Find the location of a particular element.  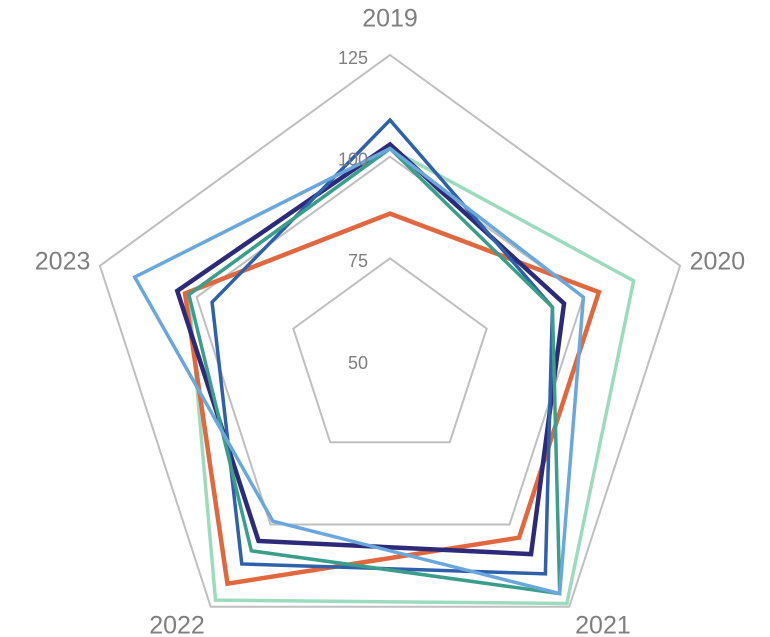

category-label: 2020 is located at coordinates (718, 261).